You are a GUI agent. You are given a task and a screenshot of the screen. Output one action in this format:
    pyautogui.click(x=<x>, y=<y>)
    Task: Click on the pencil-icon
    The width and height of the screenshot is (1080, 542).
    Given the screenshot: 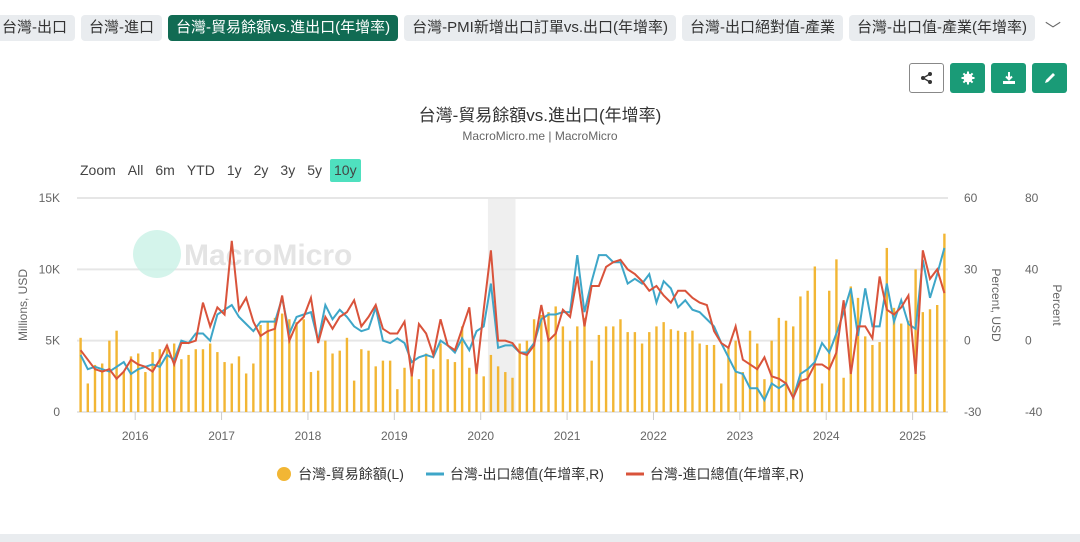 What is the action you would take?
    pyautogui.click(x=1049, y=78)
    